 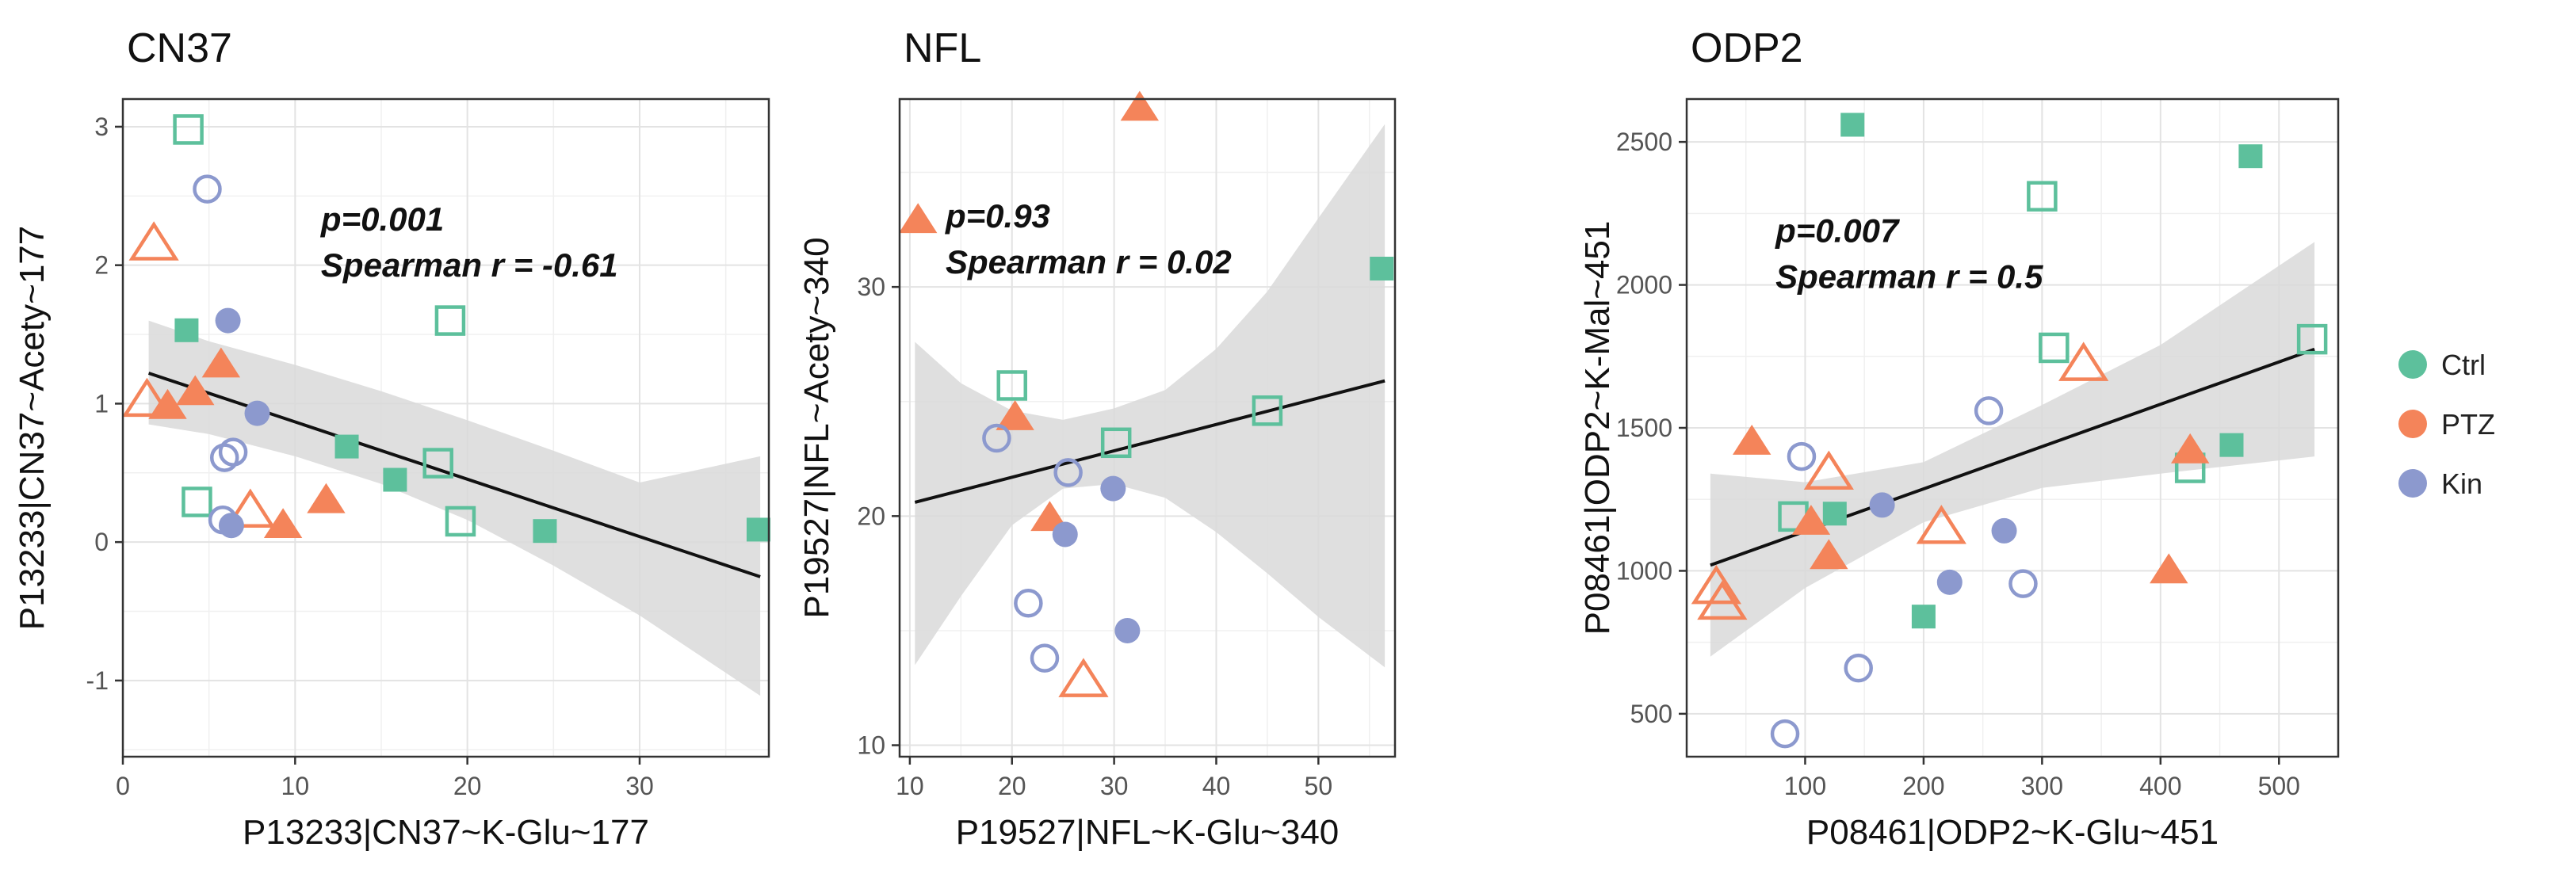 What do you see at coordinates (1923, 786) in the screenshot?
I see `x-tick-label: 200` at bounding box center [1923, 786].